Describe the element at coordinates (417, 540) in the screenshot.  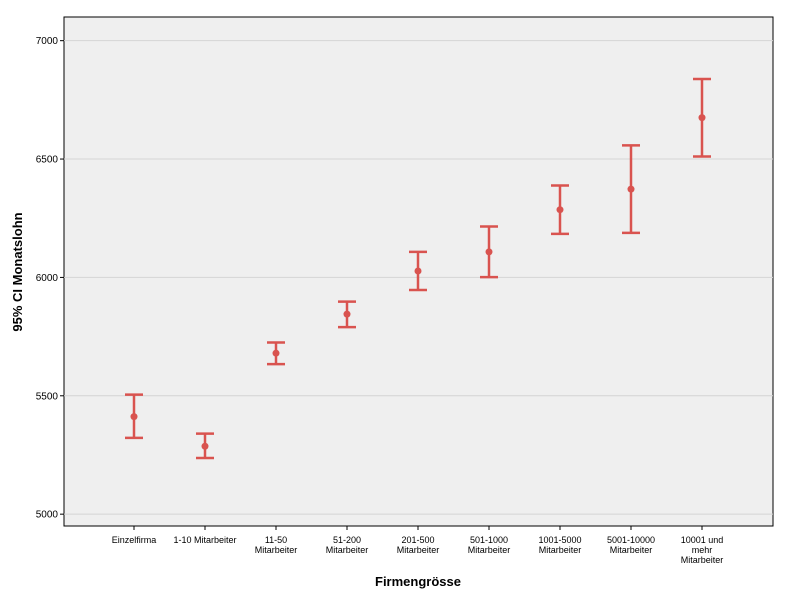
I see `x-category-label-line: 201-500` at that location.